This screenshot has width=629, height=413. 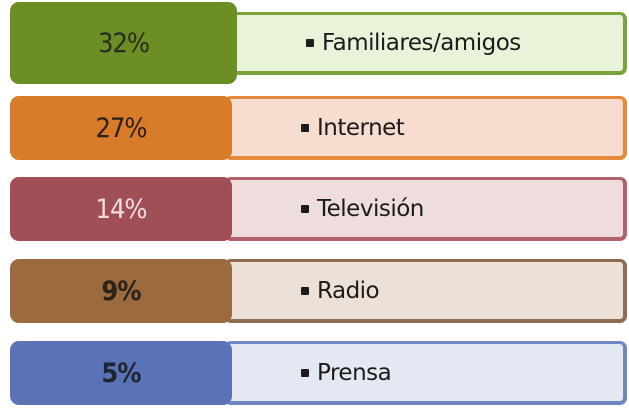 What do you see at coordinates (370, 208) in the screenshot?
I see `label-text: Televisión` at bounding box center [370, 208].